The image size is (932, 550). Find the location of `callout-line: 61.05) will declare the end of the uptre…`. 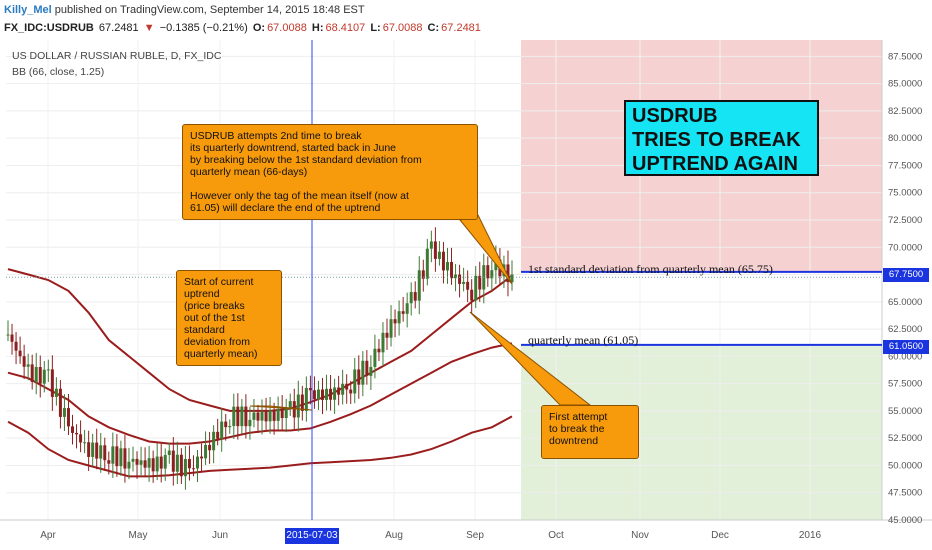

callout-line: 61.05) will declare the end of the uptre… is located at coordinates (285, 208).